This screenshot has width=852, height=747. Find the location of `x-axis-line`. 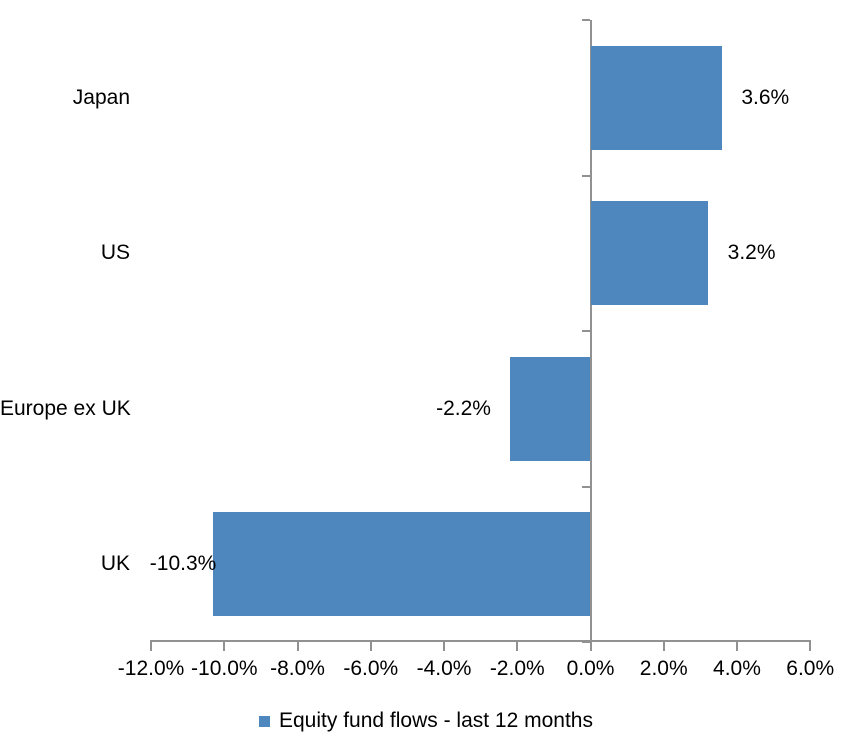

x-axis-line is located at coordinates (481, 641).